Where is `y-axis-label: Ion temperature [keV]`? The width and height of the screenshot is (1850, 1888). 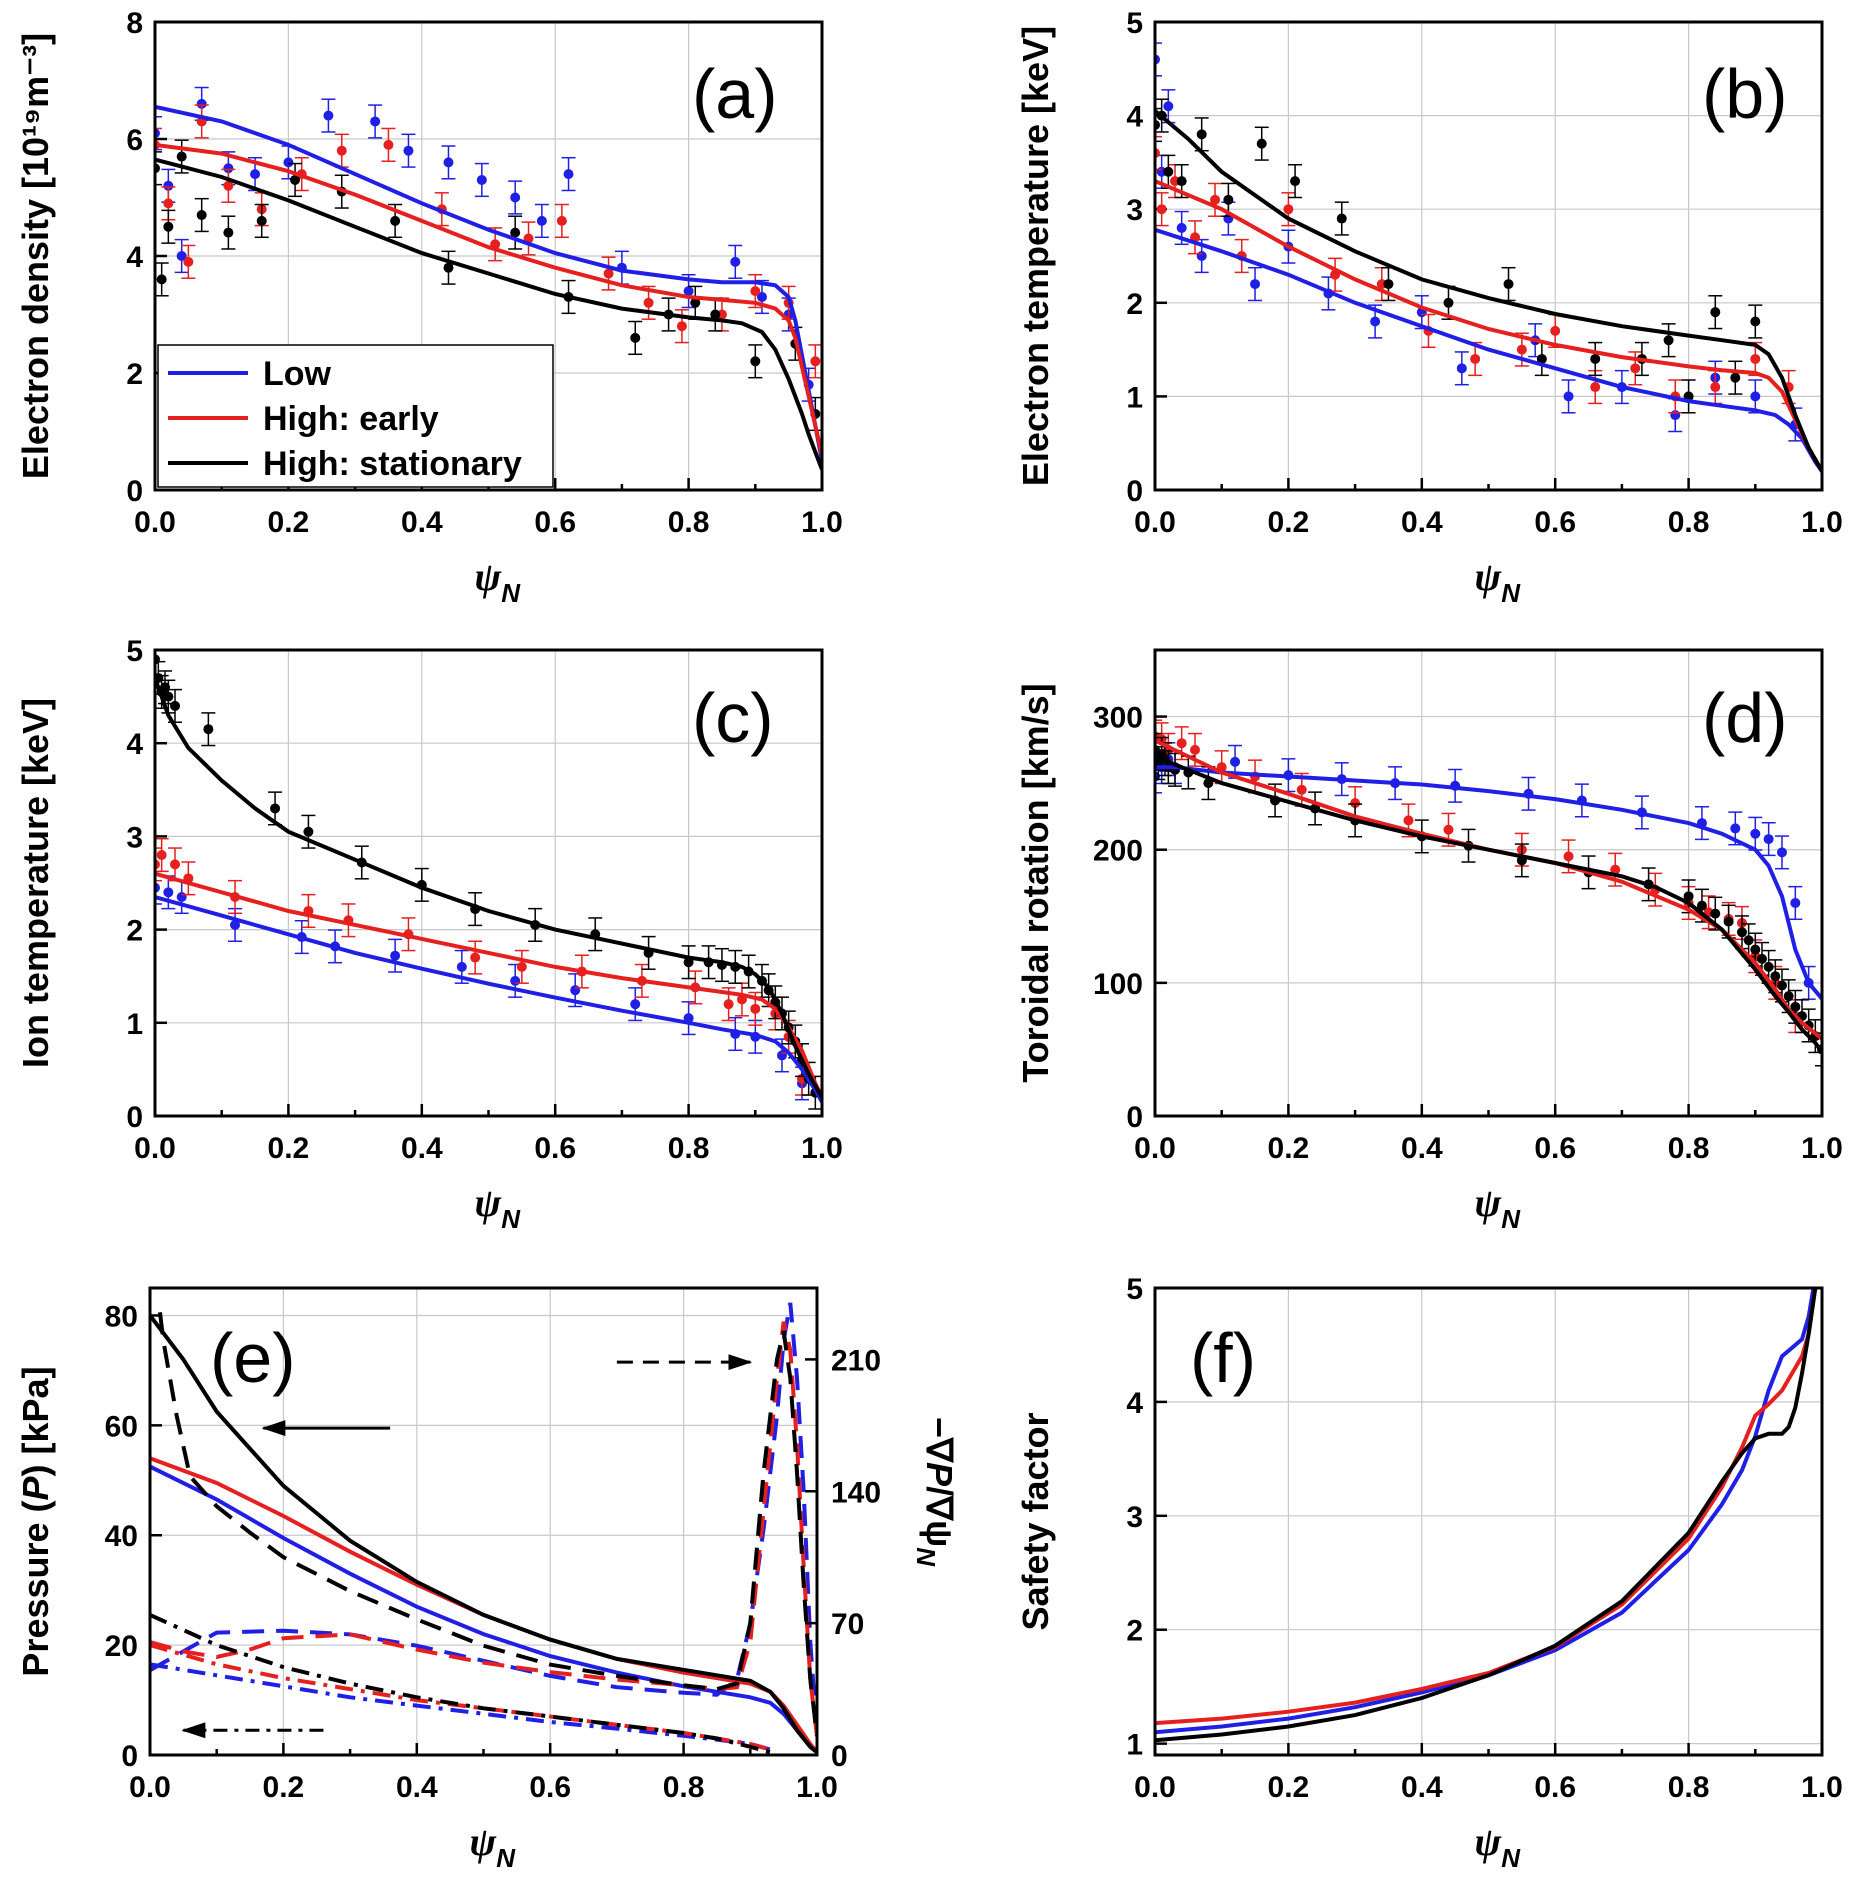
y-axis-label: Ion temperature [keV] is located at coordinates (35, 883).